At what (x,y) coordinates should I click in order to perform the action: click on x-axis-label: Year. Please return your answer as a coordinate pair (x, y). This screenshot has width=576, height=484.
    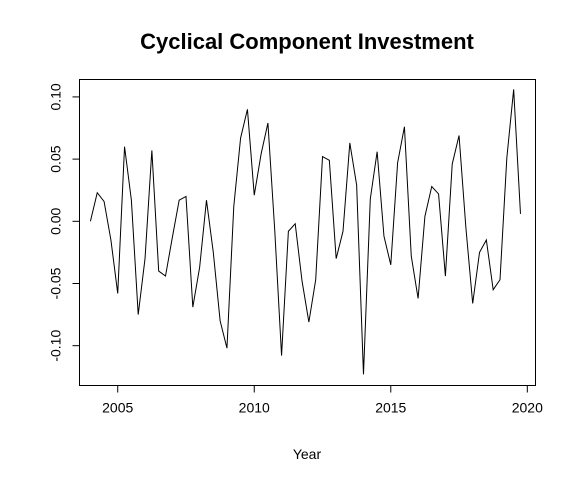
    Looking at the image, I should click on (307, 454).